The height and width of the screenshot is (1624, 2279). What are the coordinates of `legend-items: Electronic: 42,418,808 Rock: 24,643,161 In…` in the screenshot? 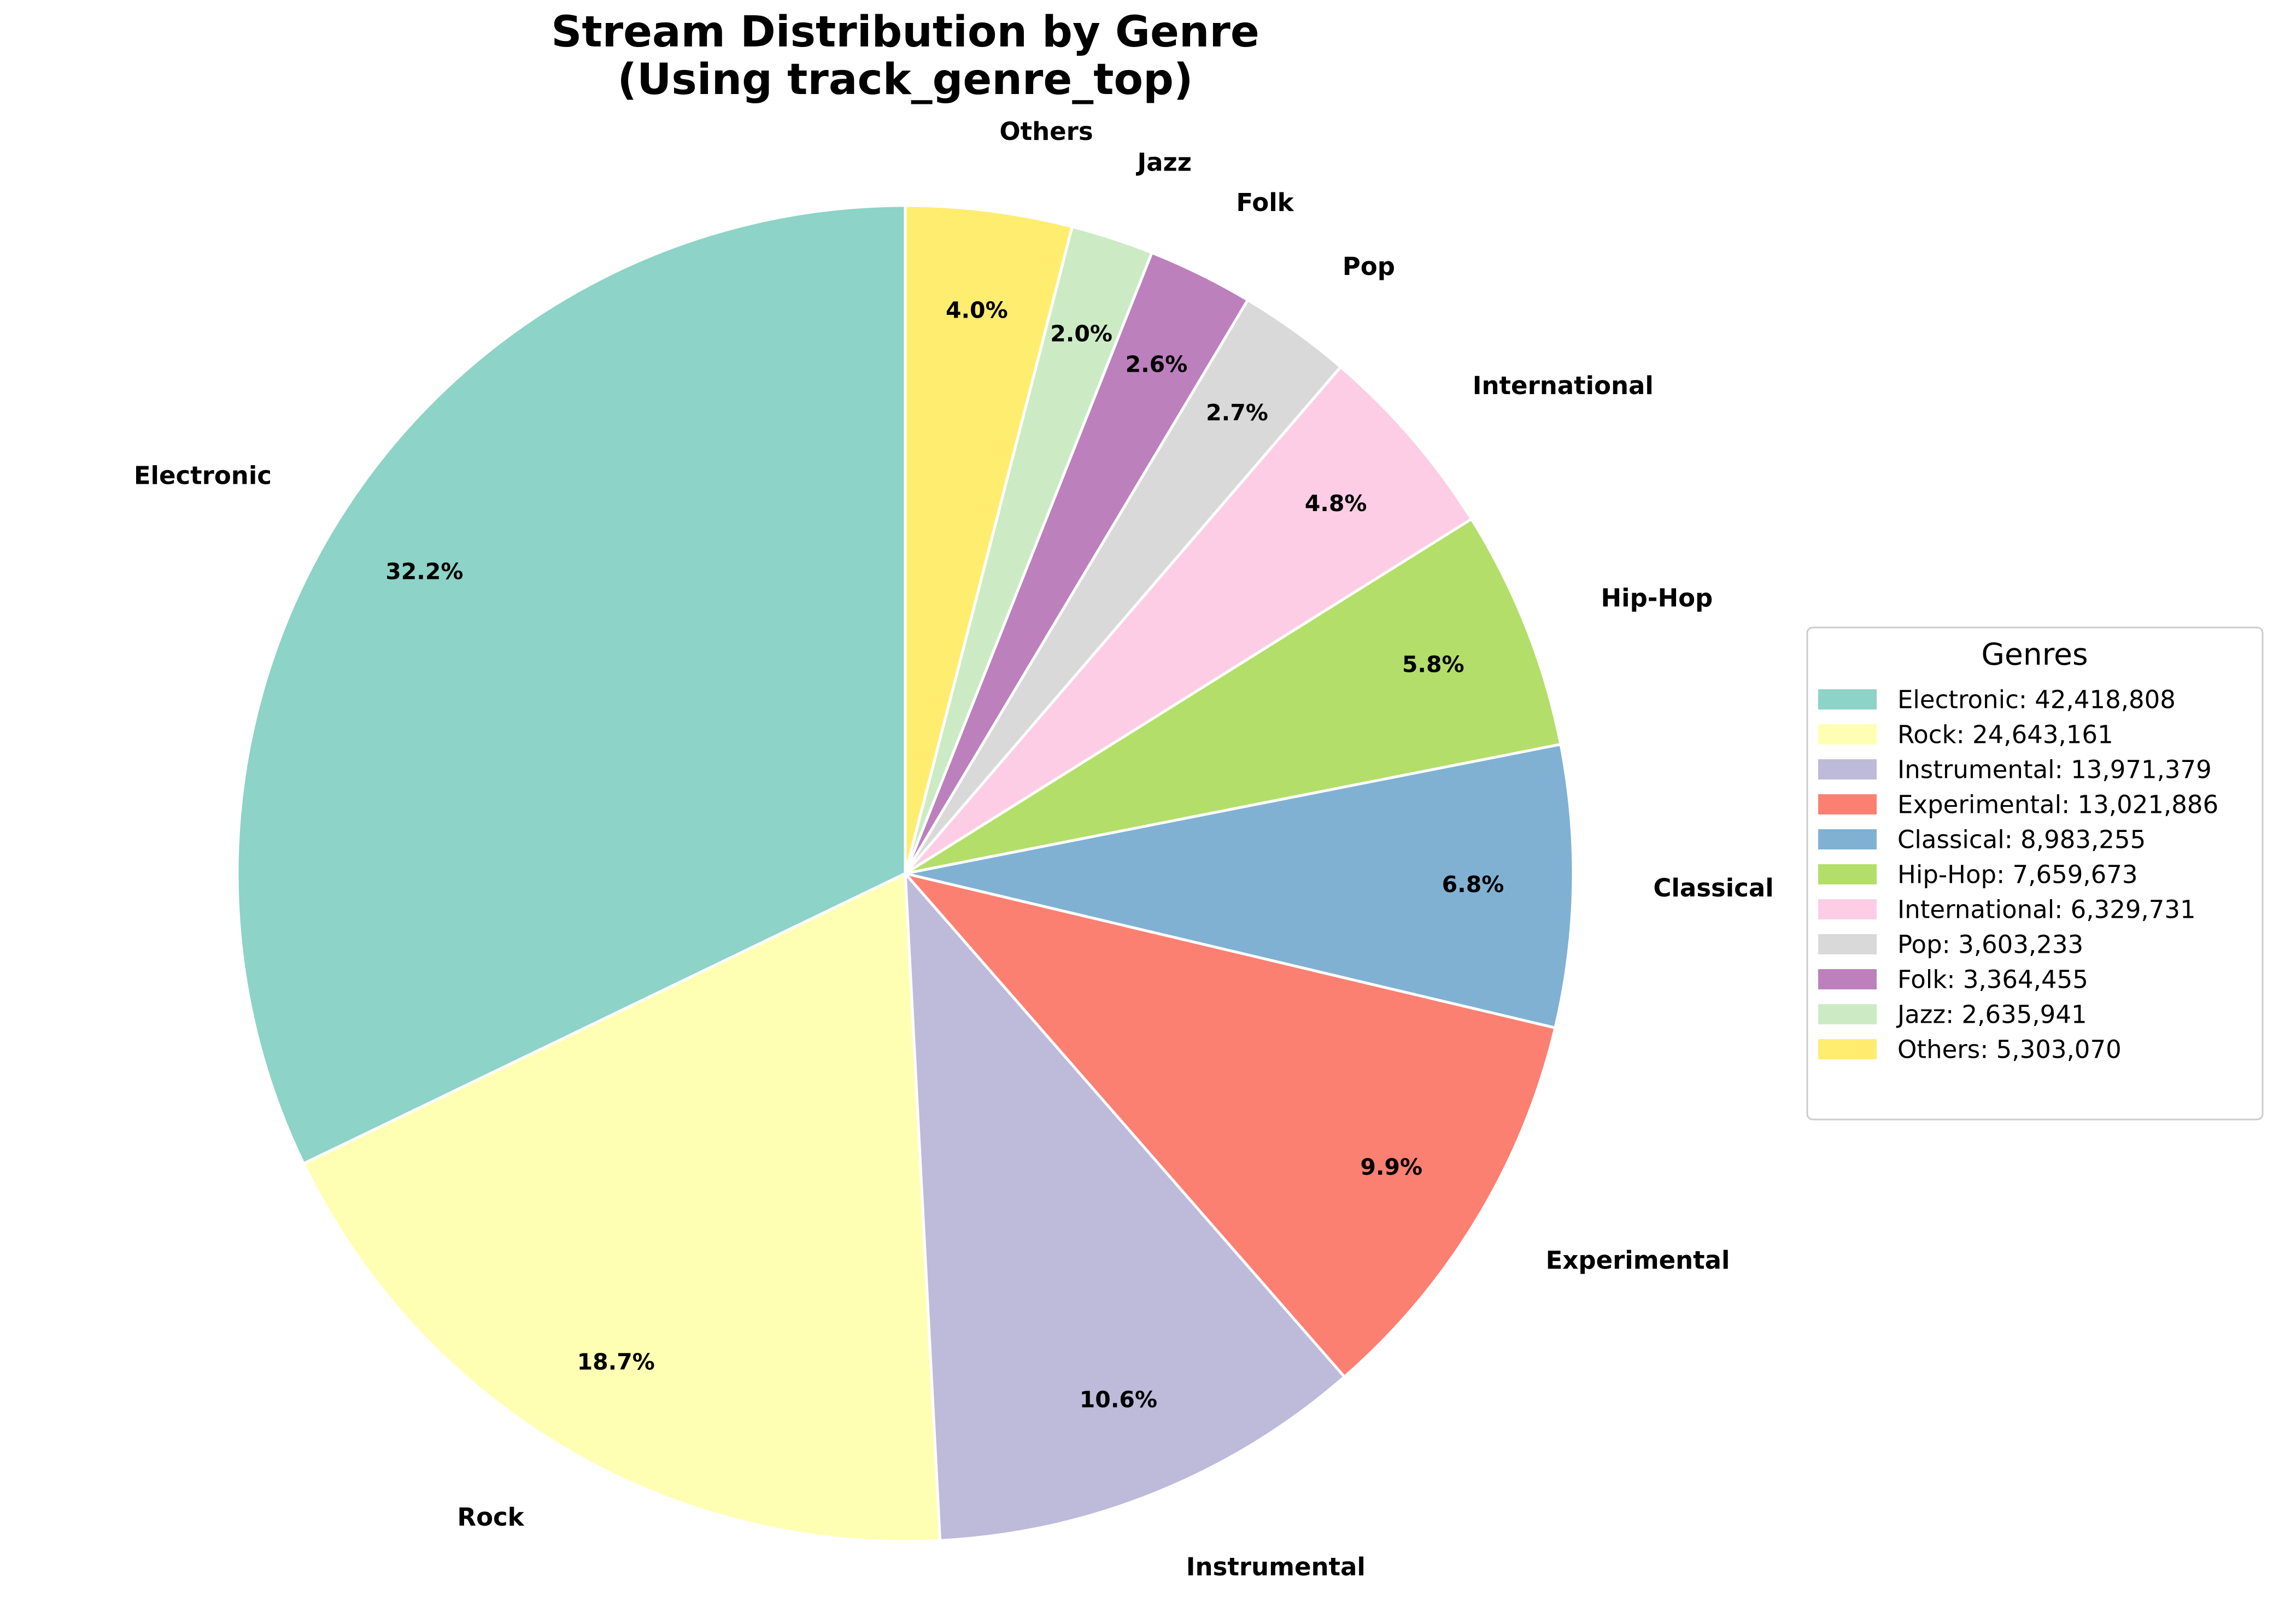 It's located at (2018, 874).